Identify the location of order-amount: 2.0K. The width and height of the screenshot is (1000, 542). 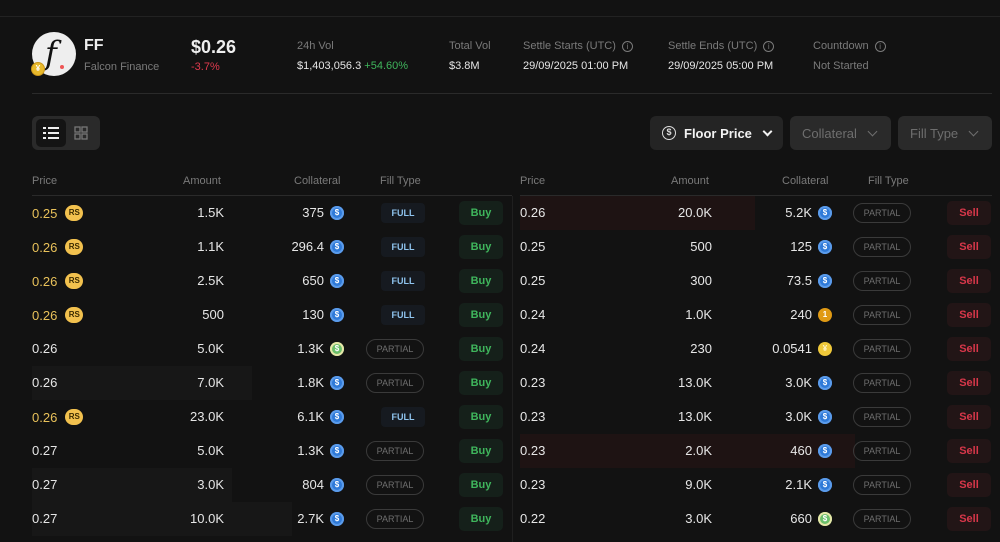
(698, 450).